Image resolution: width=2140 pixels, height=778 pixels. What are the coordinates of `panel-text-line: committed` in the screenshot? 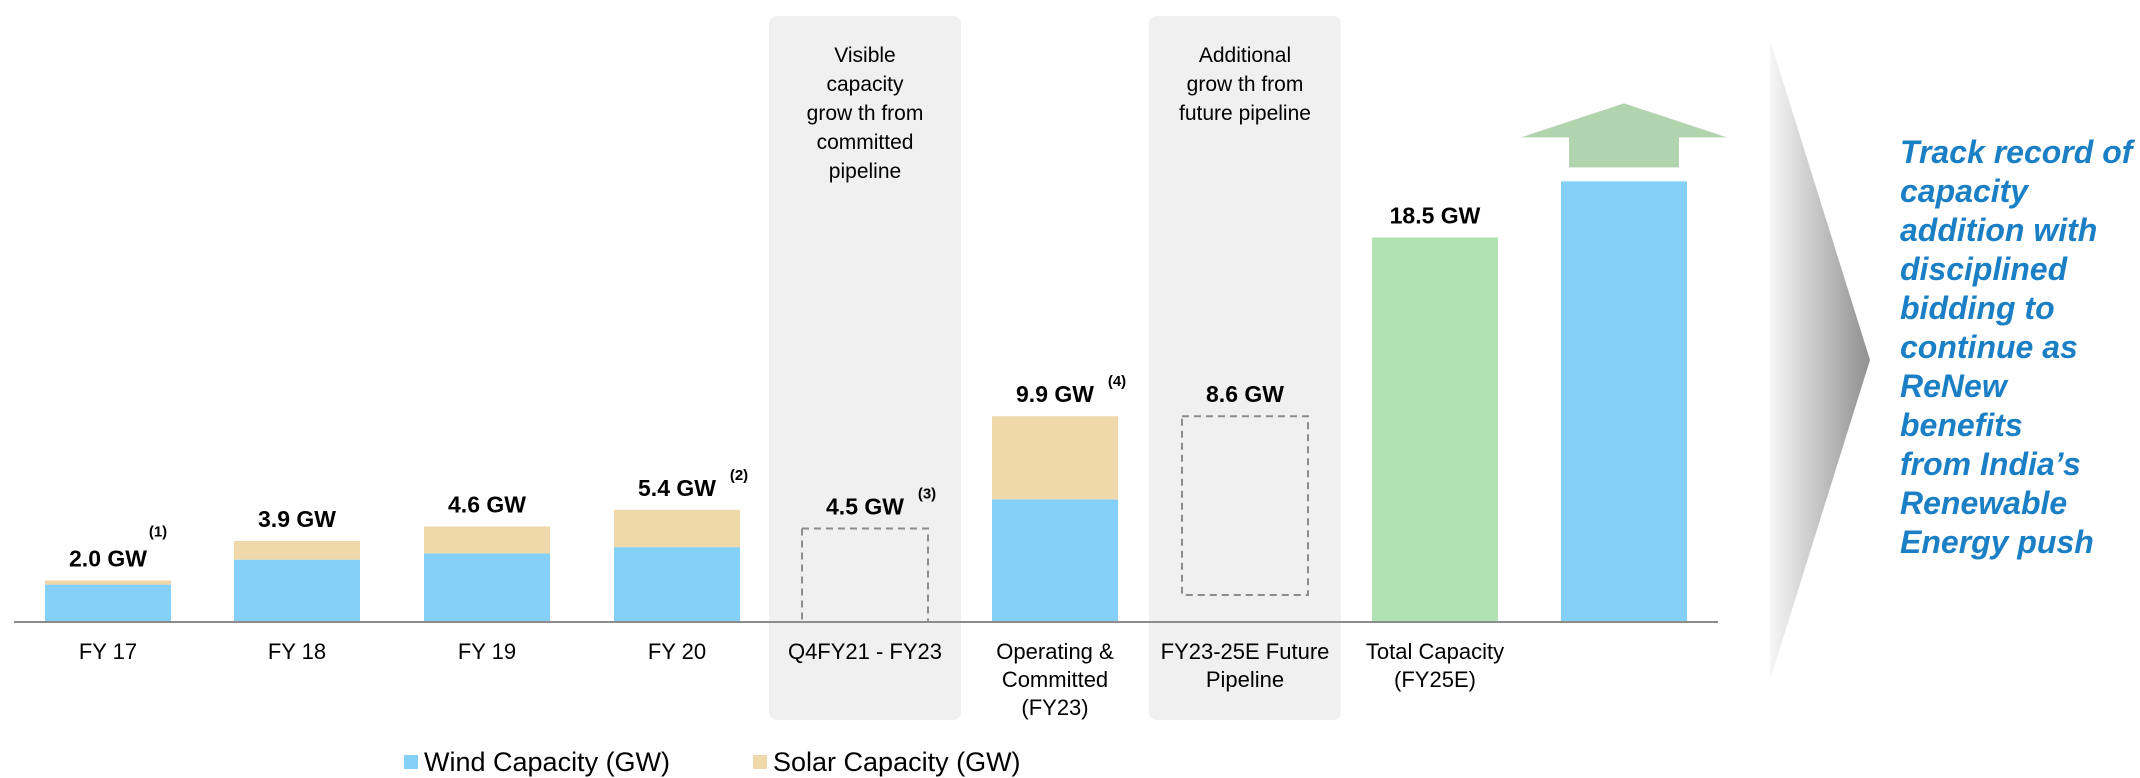 It's located at (865, 142).